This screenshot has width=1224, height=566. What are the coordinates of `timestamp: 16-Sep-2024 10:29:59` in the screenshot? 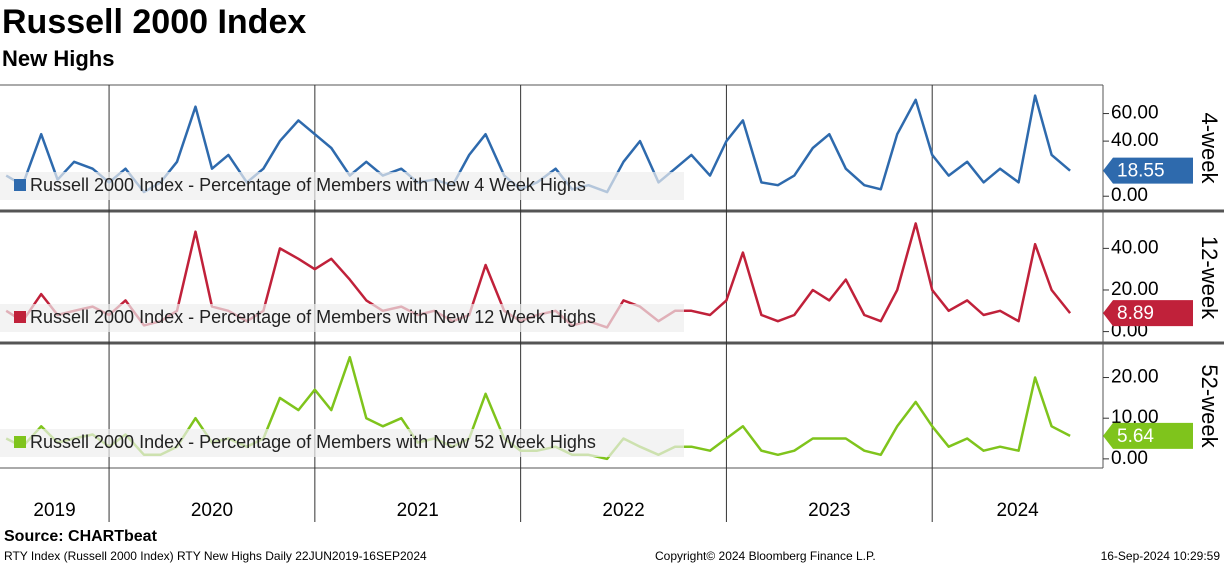 It's located at (1161, 556).